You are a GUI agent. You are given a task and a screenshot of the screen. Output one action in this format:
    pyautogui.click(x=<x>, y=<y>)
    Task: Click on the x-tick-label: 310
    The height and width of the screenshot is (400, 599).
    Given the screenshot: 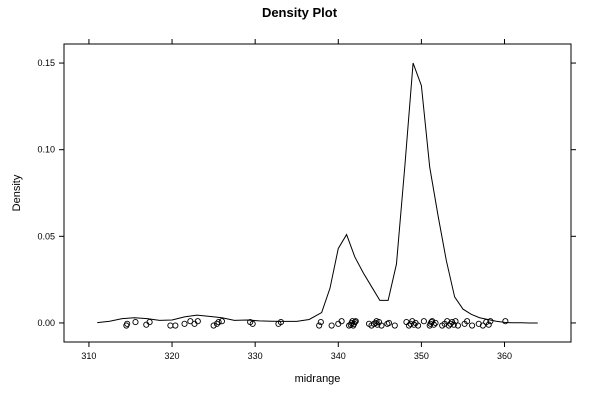 What is the action you would take?
    pyautogui.click(x=88, y=356)
    